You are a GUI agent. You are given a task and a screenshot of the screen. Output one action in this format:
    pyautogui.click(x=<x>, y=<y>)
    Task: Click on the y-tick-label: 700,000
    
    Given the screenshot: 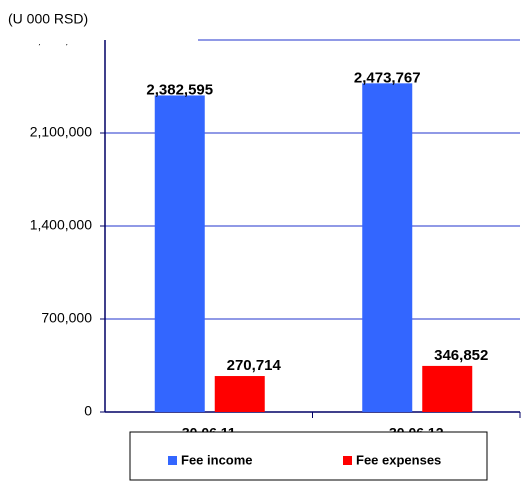 What is the action you would take?
    pyautogui.click(x=66, y=318)
    